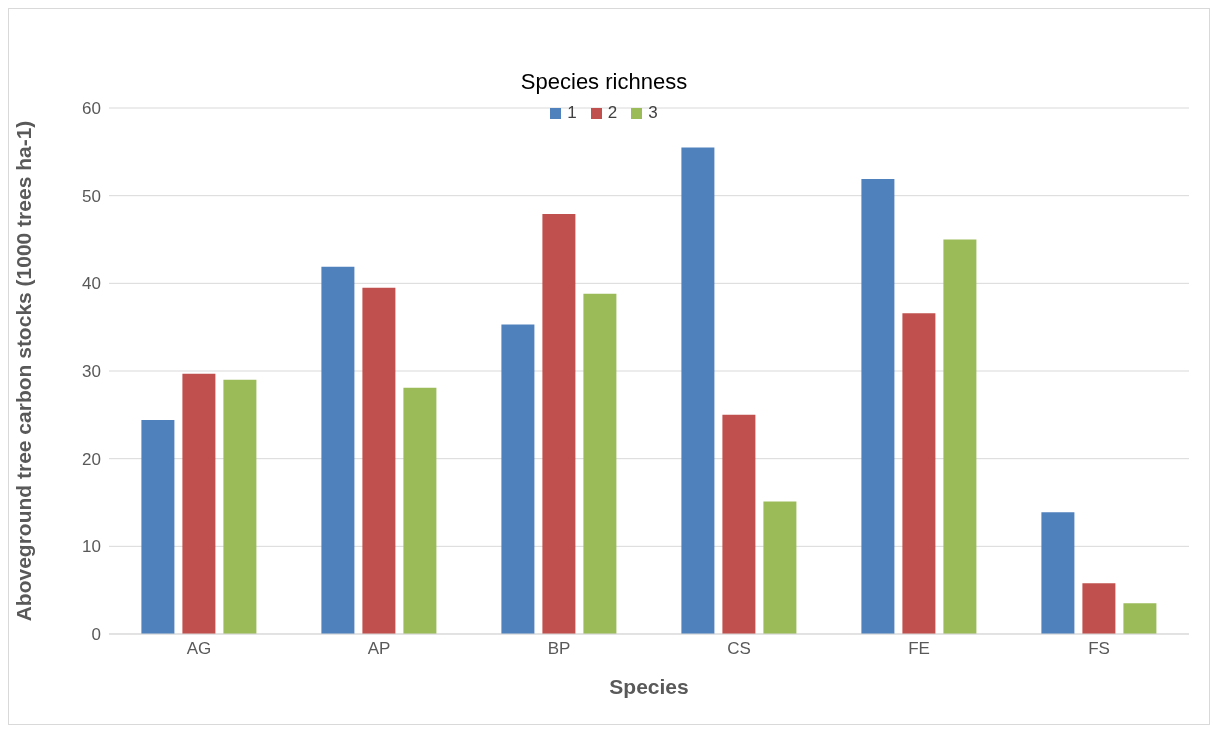 The width and height of the screenshot is (1213, 731). Describe the element at coordinates (649, 686) in the screenshot. I see `x-axis-title: Species` at that location.